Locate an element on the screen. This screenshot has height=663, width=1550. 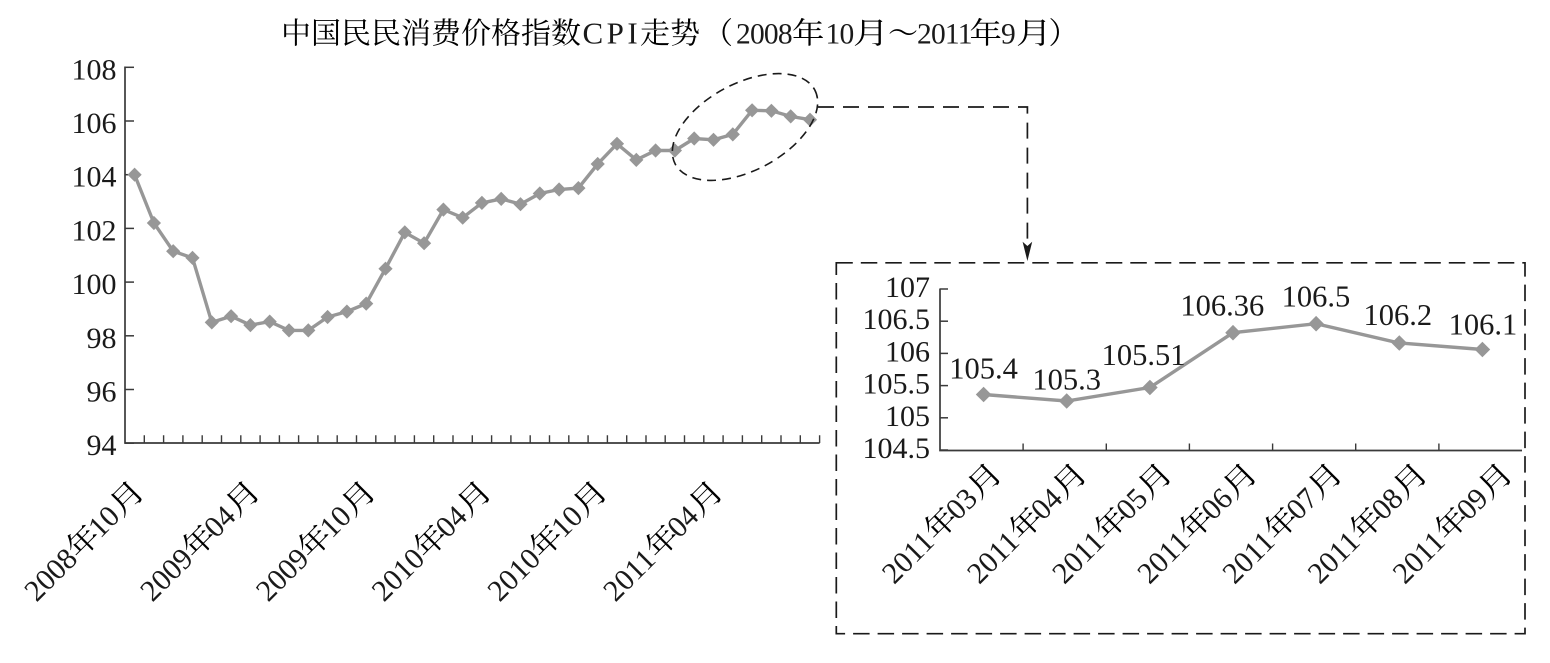
svg-text: 102 is located at coordinates (94, 230).